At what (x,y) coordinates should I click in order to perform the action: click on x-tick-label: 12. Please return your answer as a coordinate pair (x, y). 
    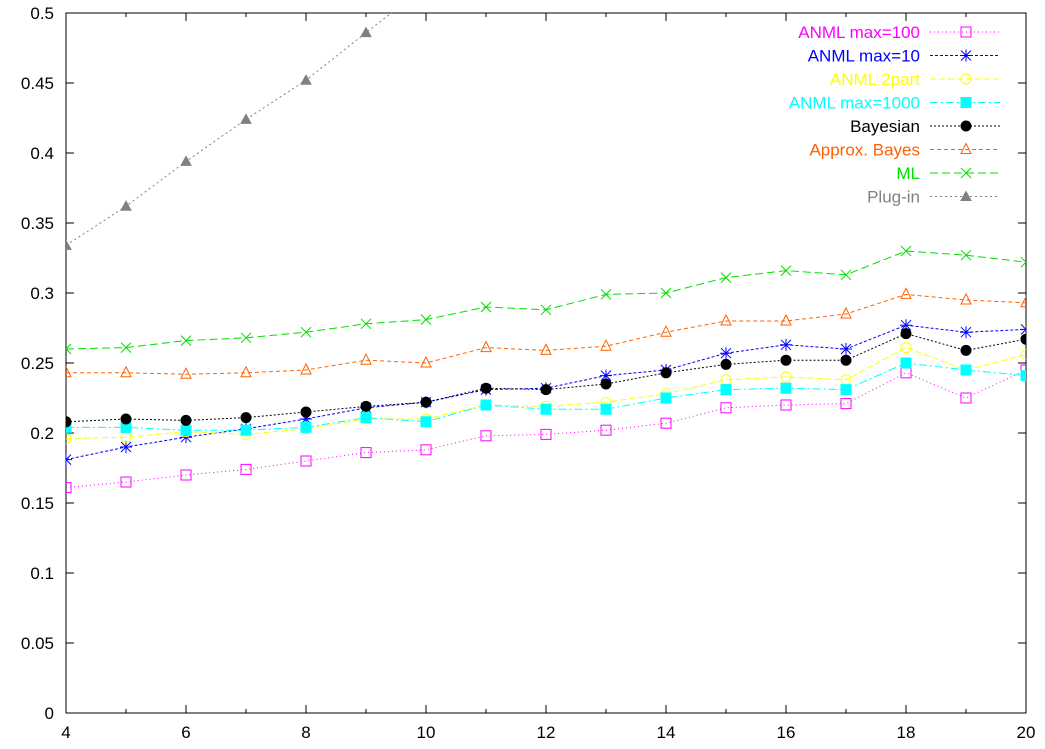
    Looking at the image, I should click on (546, 732).